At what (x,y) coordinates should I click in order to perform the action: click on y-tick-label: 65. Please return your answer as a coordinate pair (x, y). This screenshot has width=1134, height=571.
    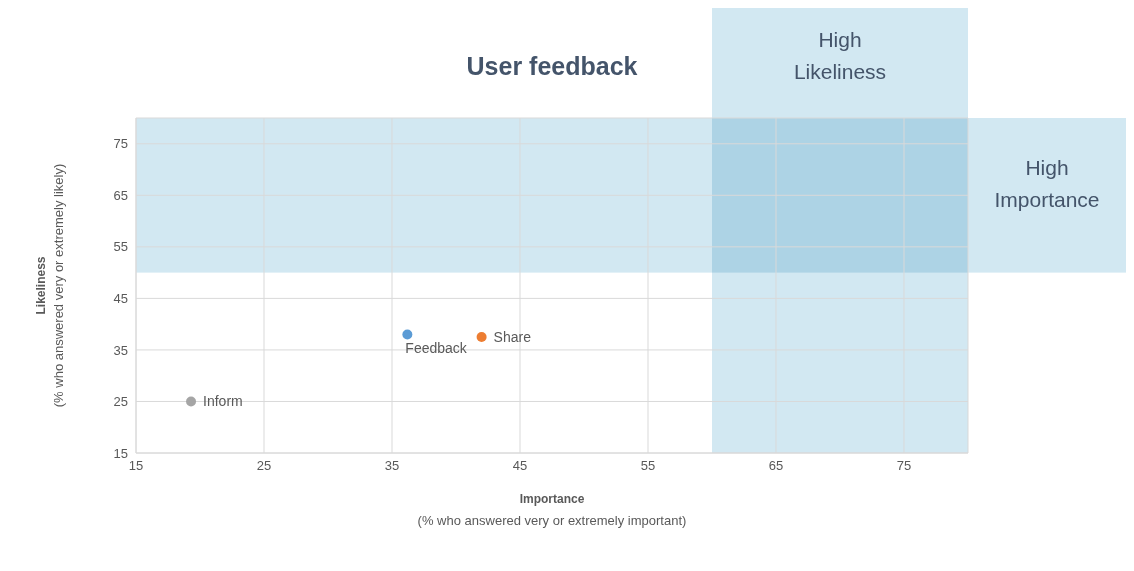
    Looking at the image, I should click on (120, 195).